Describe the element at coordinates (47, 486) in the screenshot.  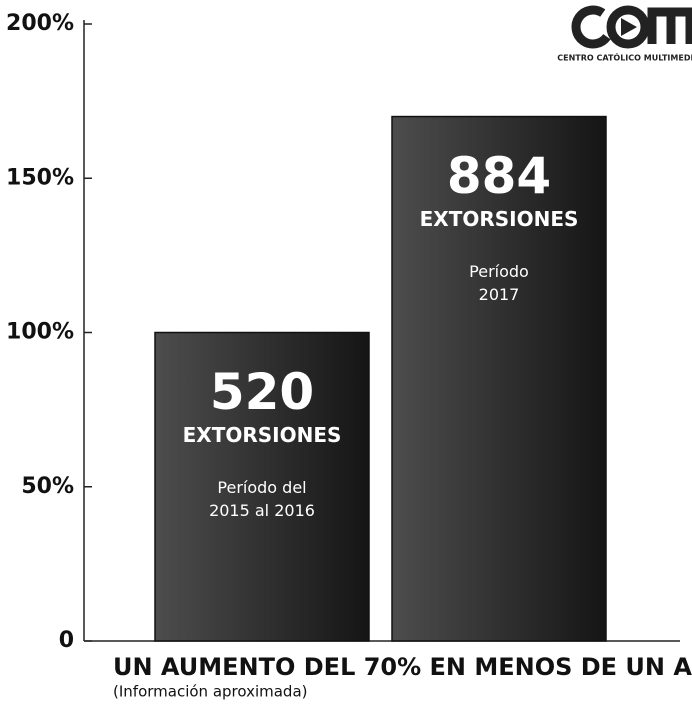
I see `y-tick-label: 50%` at that location.